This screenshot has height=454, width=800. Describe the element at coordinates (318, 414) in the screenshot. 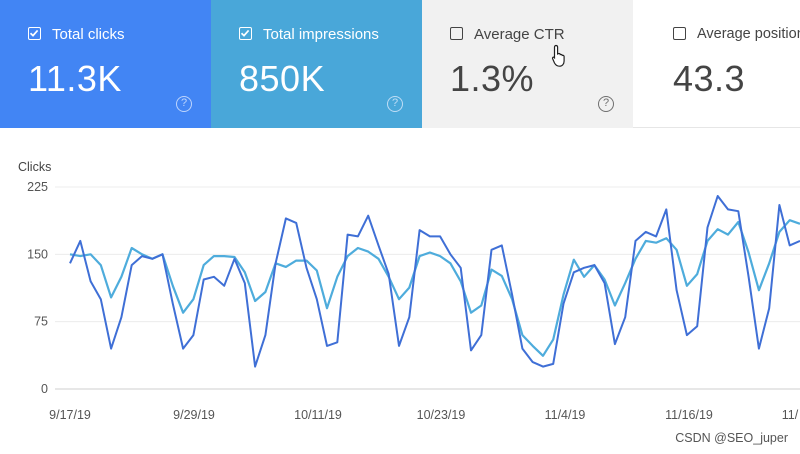

I see `x-tick-label: 10/11/19` at that location.